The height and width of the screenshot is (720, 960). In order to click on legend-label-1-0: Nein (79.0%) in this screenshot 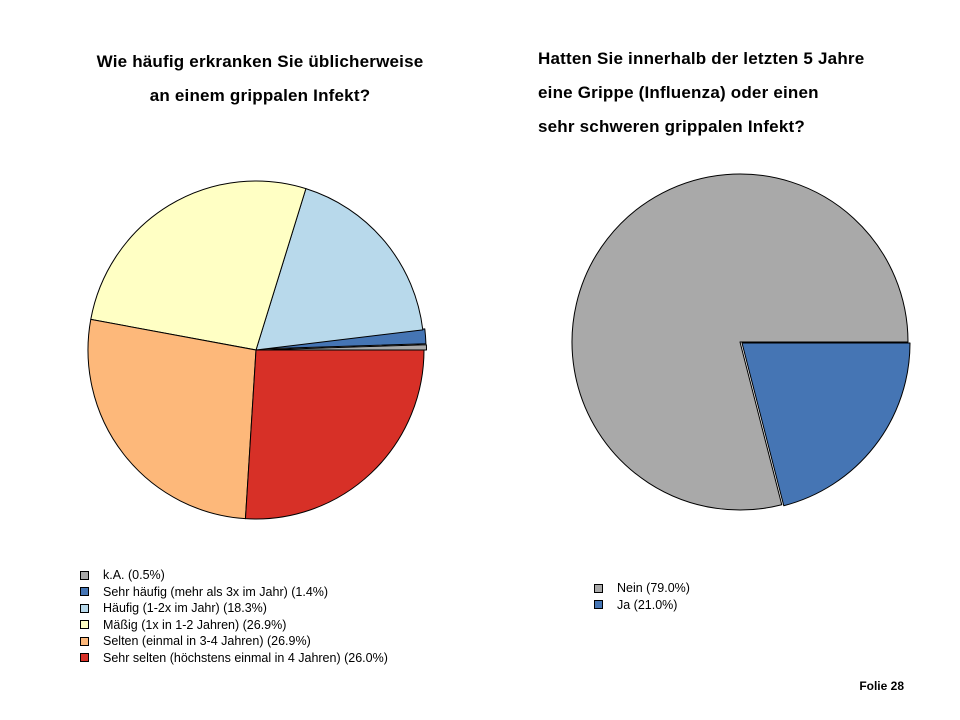, I will do `click(653, 588)`.